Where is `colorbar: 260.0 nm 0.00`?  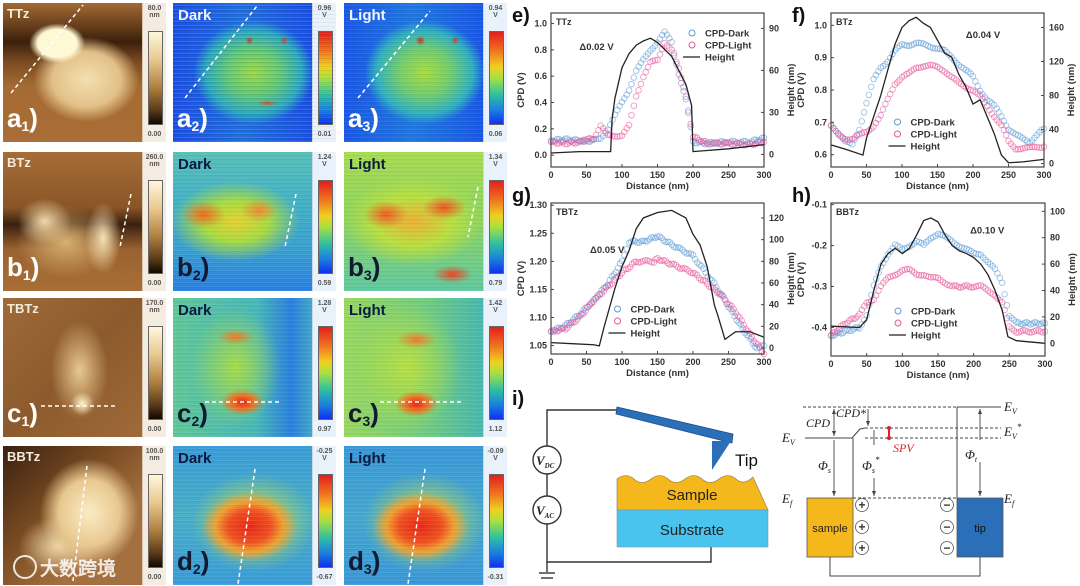
colorbar: 260.0 nm 0.00 is located at coordinates (154, 221).